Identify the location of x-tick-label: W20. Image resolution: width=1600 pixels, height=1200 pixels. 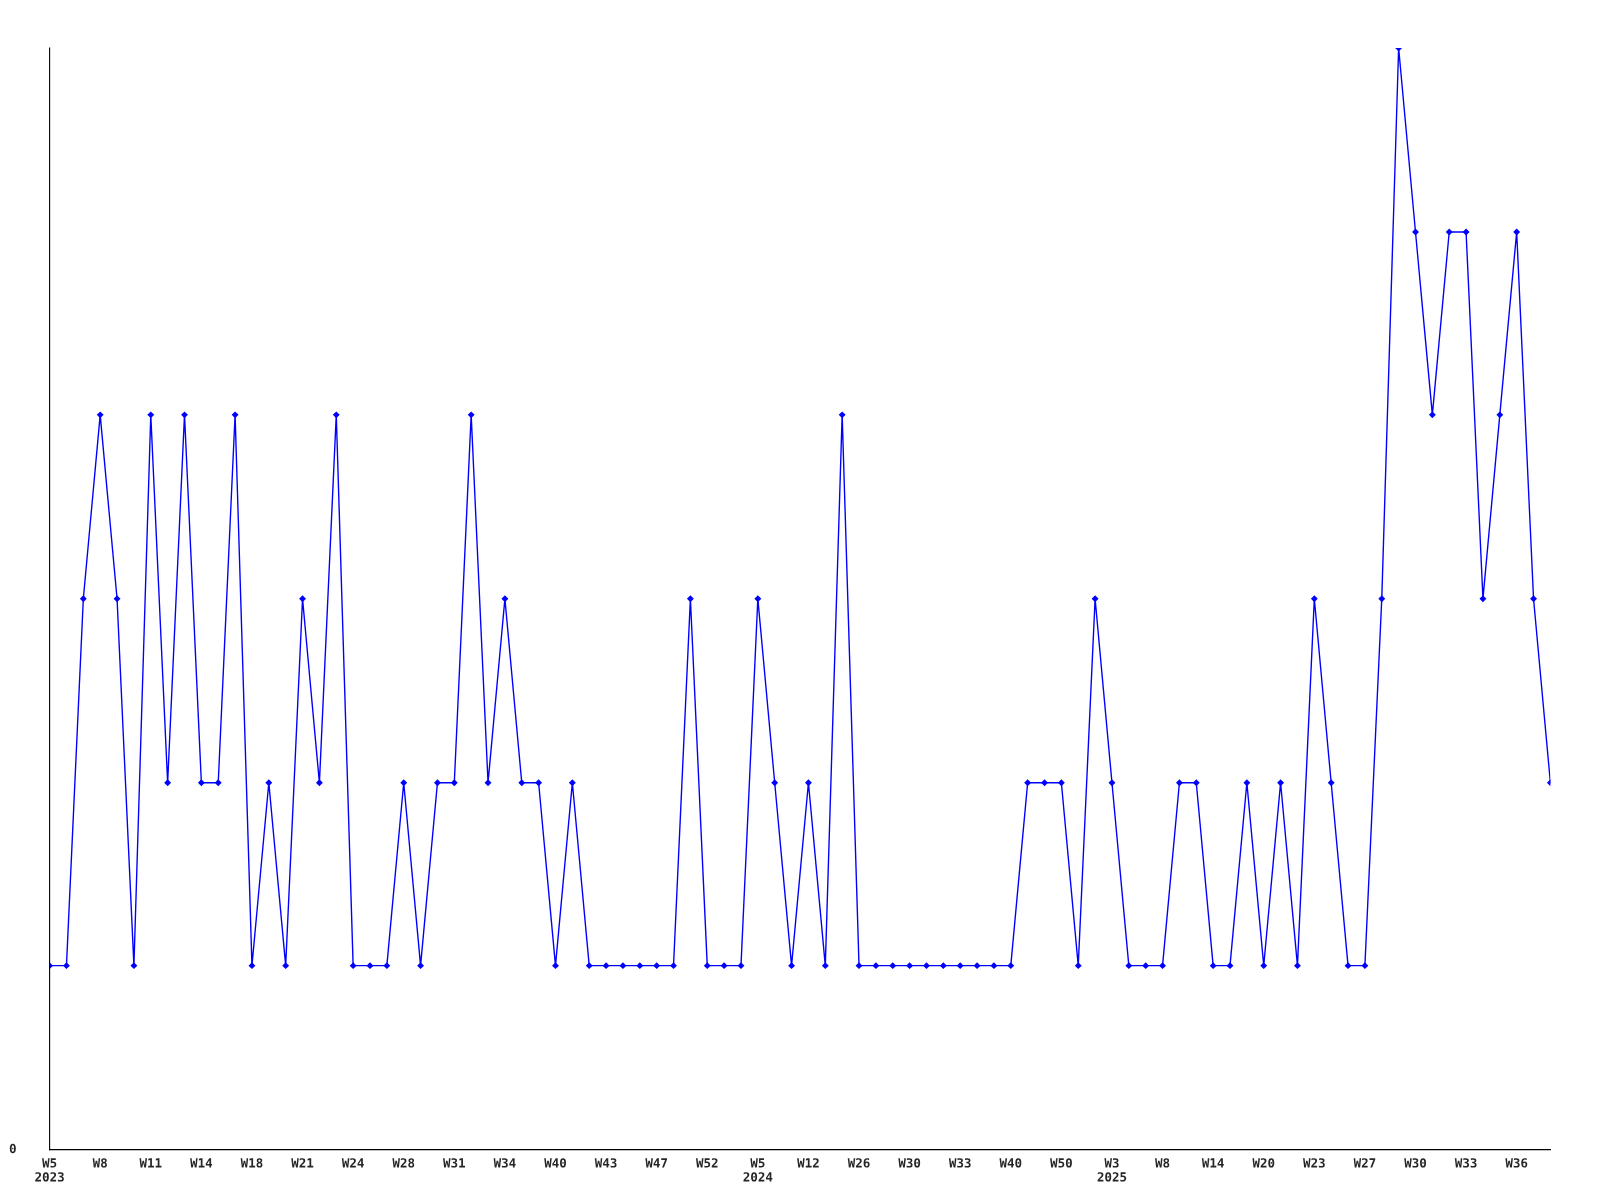
(1263, 1163).